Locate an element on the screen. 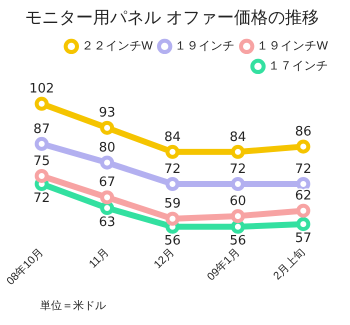 This screenshot has width=350, height=325. text: 単位＝米ドル is located at coordinates (73, 305).